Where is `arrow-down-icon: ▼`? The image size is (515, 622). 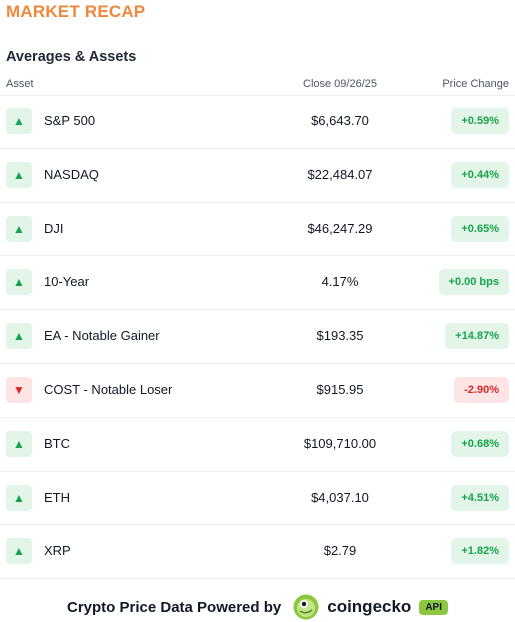
arrow-down-icon: ▼ is located at coordinates (19, 389).